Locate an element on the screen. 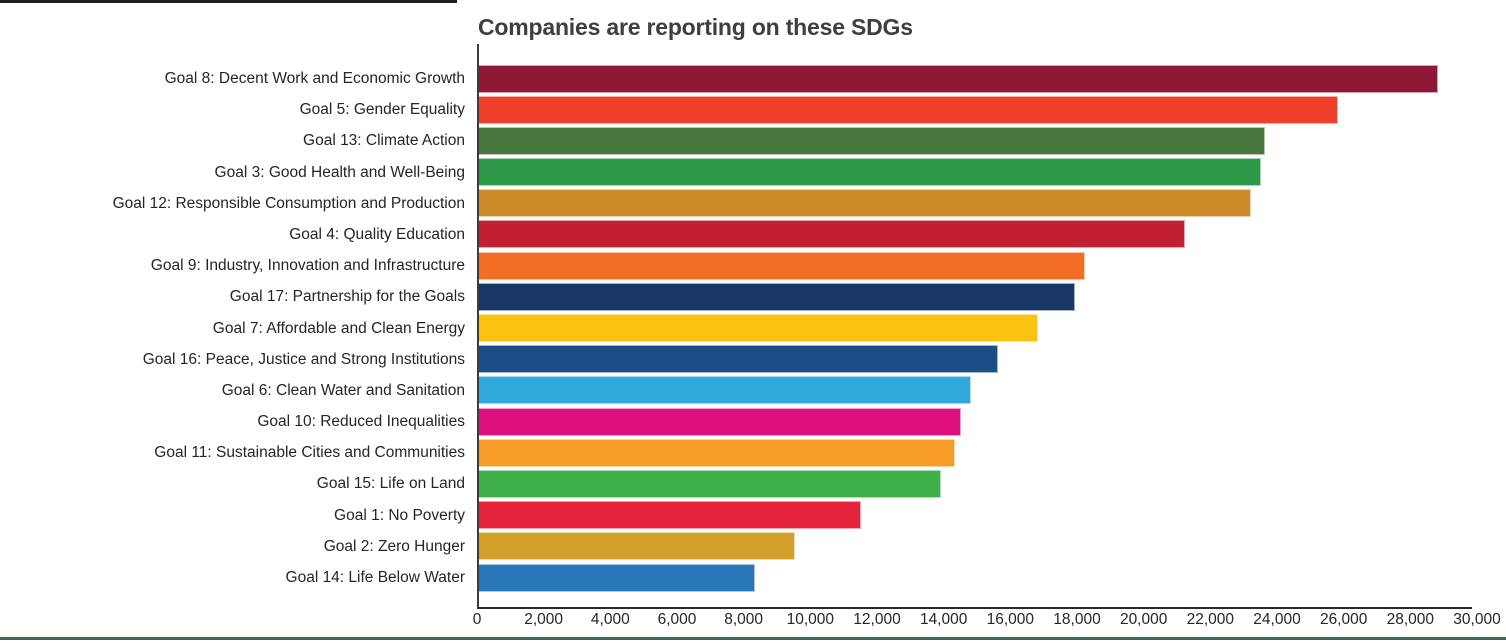 The height and width of the screenshot is (643, 1506). x-tick-label: 12,000 is located at coordinates (877, 619).